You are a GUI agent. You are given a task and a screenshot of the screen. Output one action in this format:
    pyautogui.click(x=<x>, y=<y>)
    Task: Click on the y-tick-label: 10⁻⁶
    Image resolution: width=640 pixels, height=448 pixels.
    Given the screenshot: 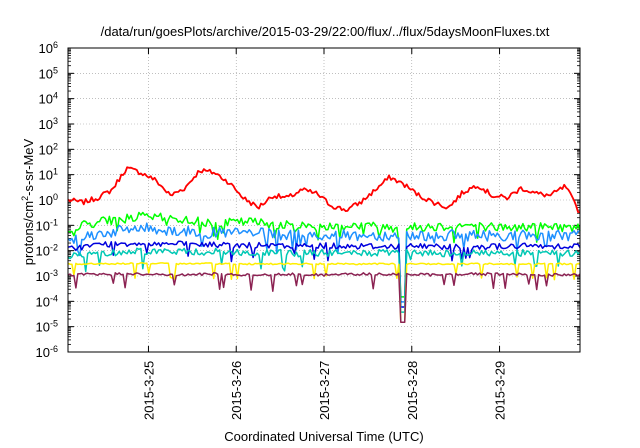 What is the action you would take?
    pyautogui.click(x=47, y=352)
    